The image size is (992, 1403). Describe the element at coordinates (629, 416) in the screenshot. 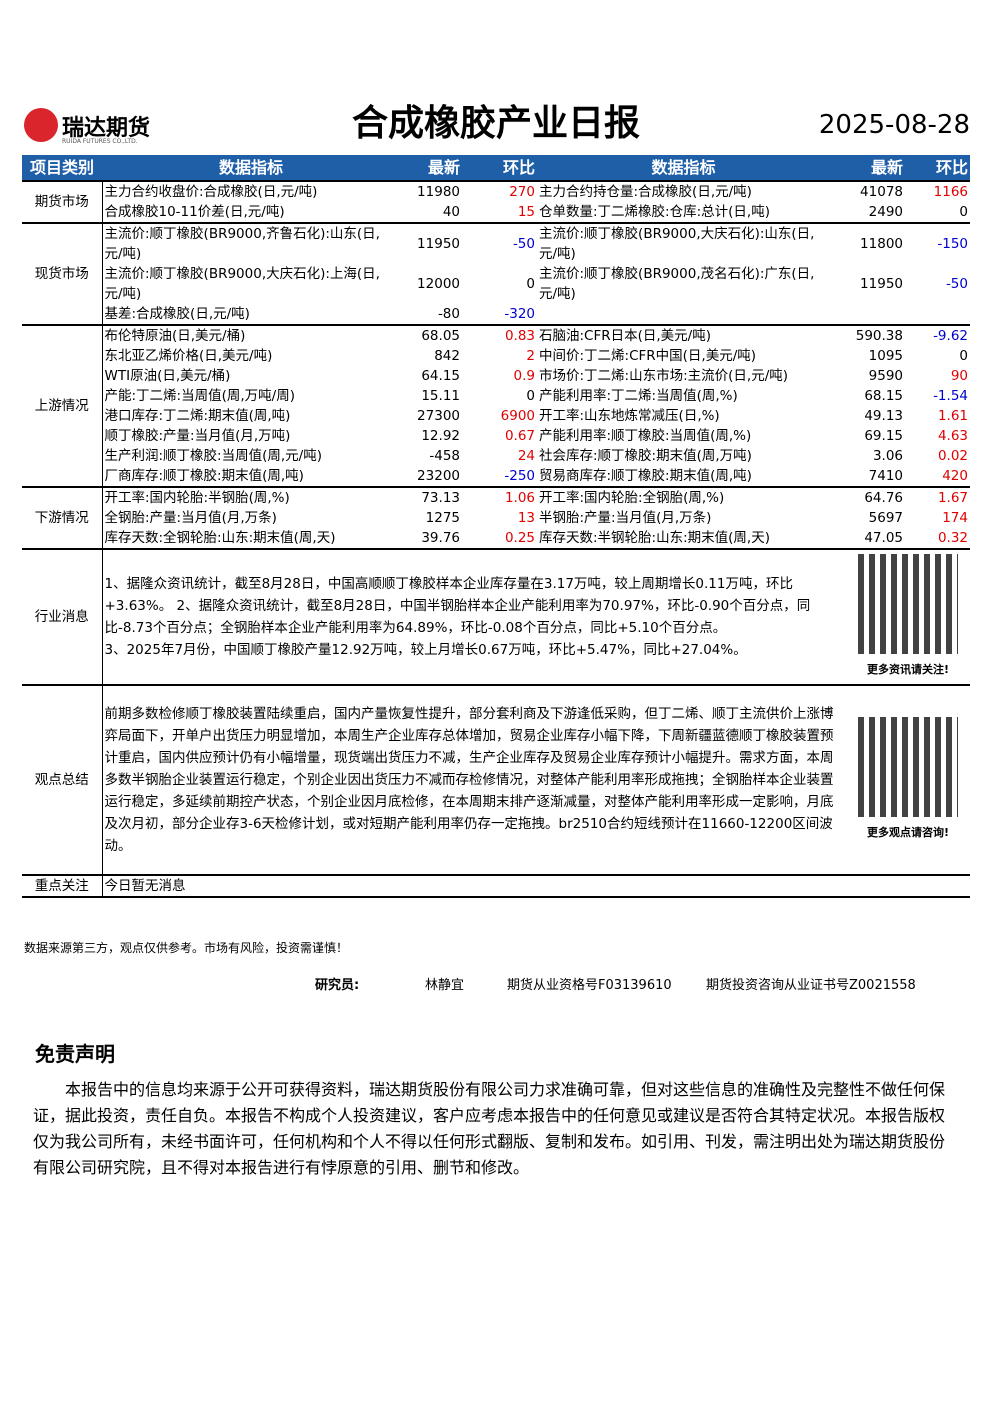

I see `indicator-label: 开工率:山东地炼常减压(日,%)` at that location.